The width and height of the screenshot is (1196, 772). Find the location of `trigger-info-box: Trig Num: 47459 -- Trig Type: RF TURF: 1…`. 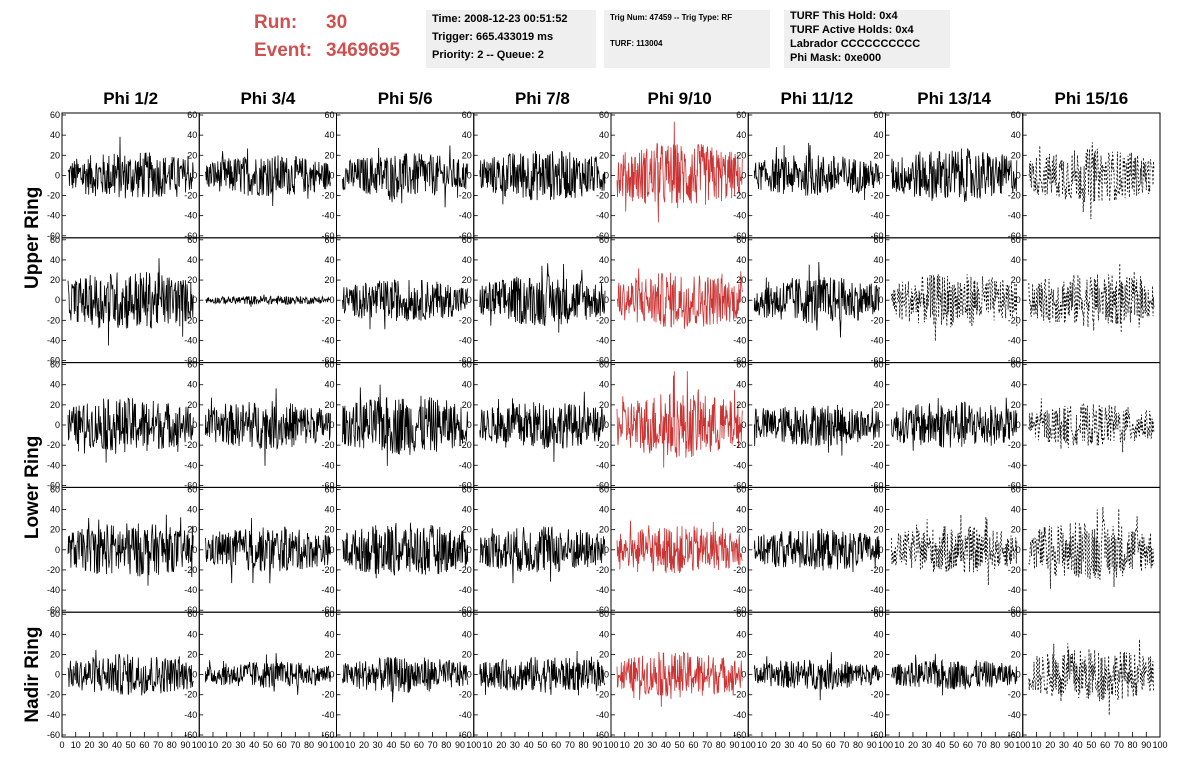

trigger-info-box: Trig Num: 47459 -- Trig Type: RF TURF: 1… is located at coordinates (687, 39).